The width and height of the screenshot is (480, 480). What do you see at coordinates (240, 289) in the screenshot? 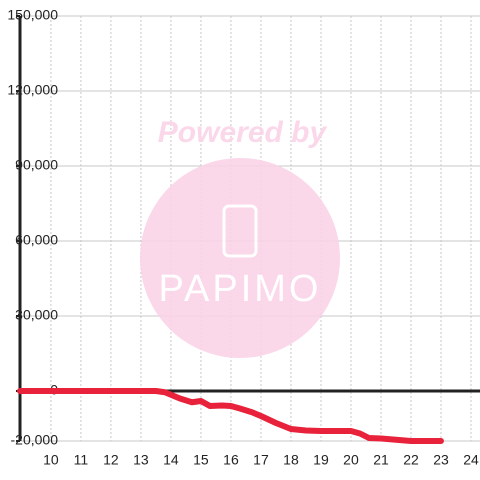
I see `watermark-logo: PAPIMO` at bounding box center [240, 289].